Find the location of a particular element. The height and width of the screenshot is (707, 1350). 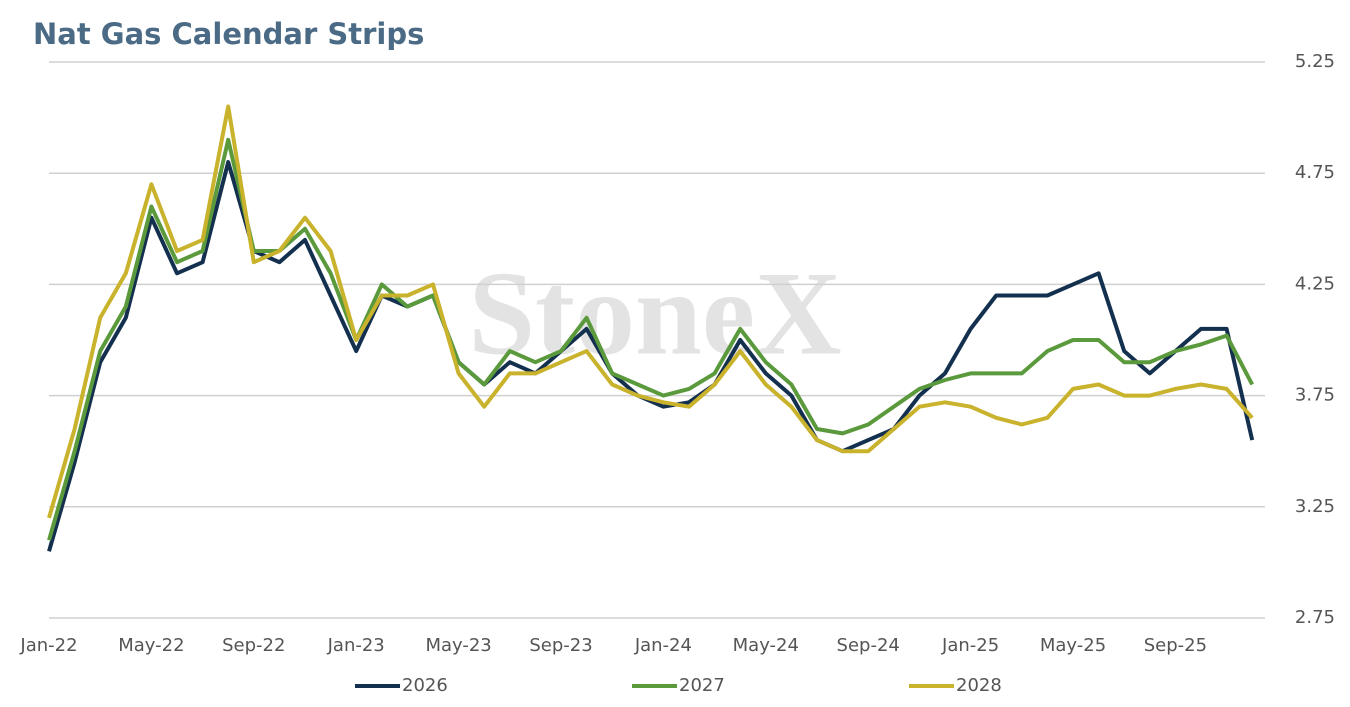

x-tick-label: May-24 is located at coordinates (766, 645).